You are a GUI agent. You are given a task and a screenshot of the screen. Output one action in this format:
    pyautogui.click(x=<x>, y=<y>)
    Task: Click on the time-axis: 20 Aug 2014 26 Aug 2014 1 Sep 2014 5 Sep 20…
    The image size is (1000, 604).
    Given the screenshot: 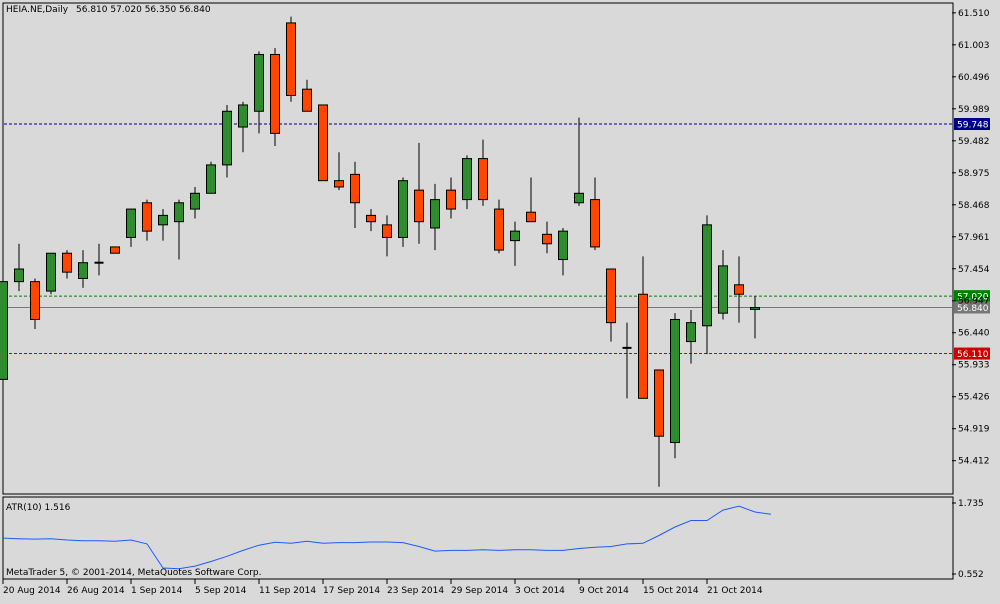 What is the action you would take?
    pyautogui.click(x=382, y=587)
    